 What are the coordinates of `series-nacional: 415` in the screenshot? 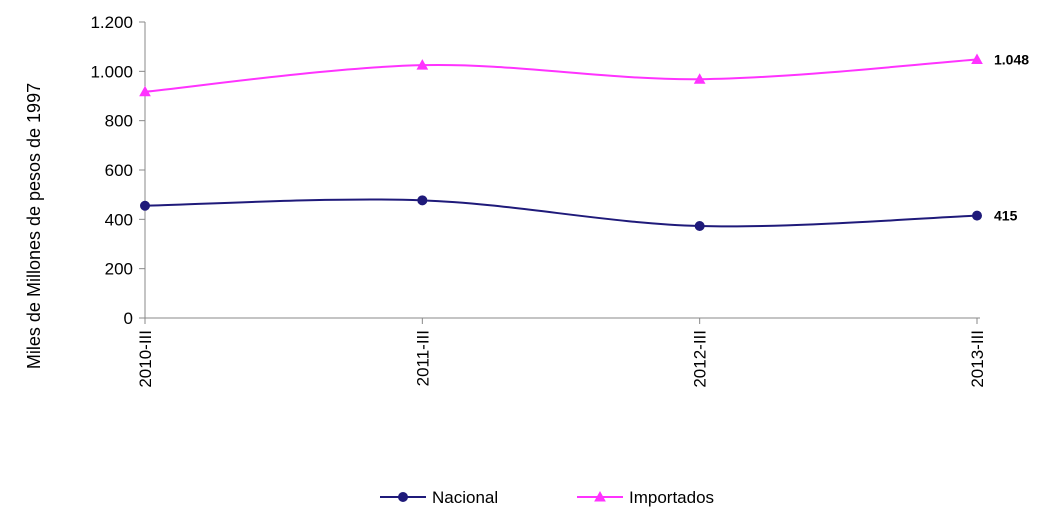 It's located at (579, 213).